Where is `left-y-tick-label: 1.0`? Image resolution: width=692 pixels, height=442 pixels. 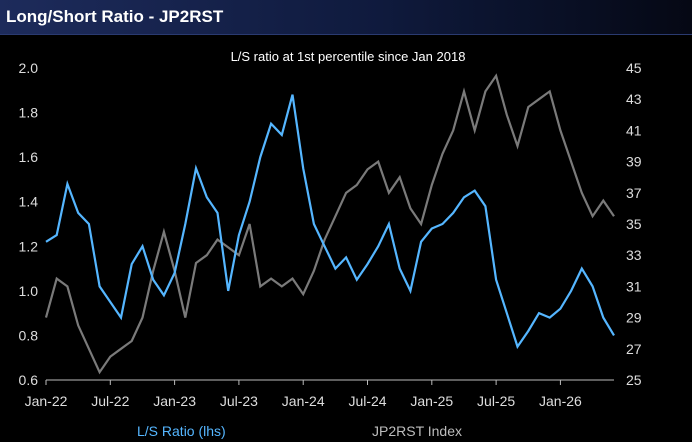
left-y-tick-label: 1.0 is located at coordinates (29, 291).